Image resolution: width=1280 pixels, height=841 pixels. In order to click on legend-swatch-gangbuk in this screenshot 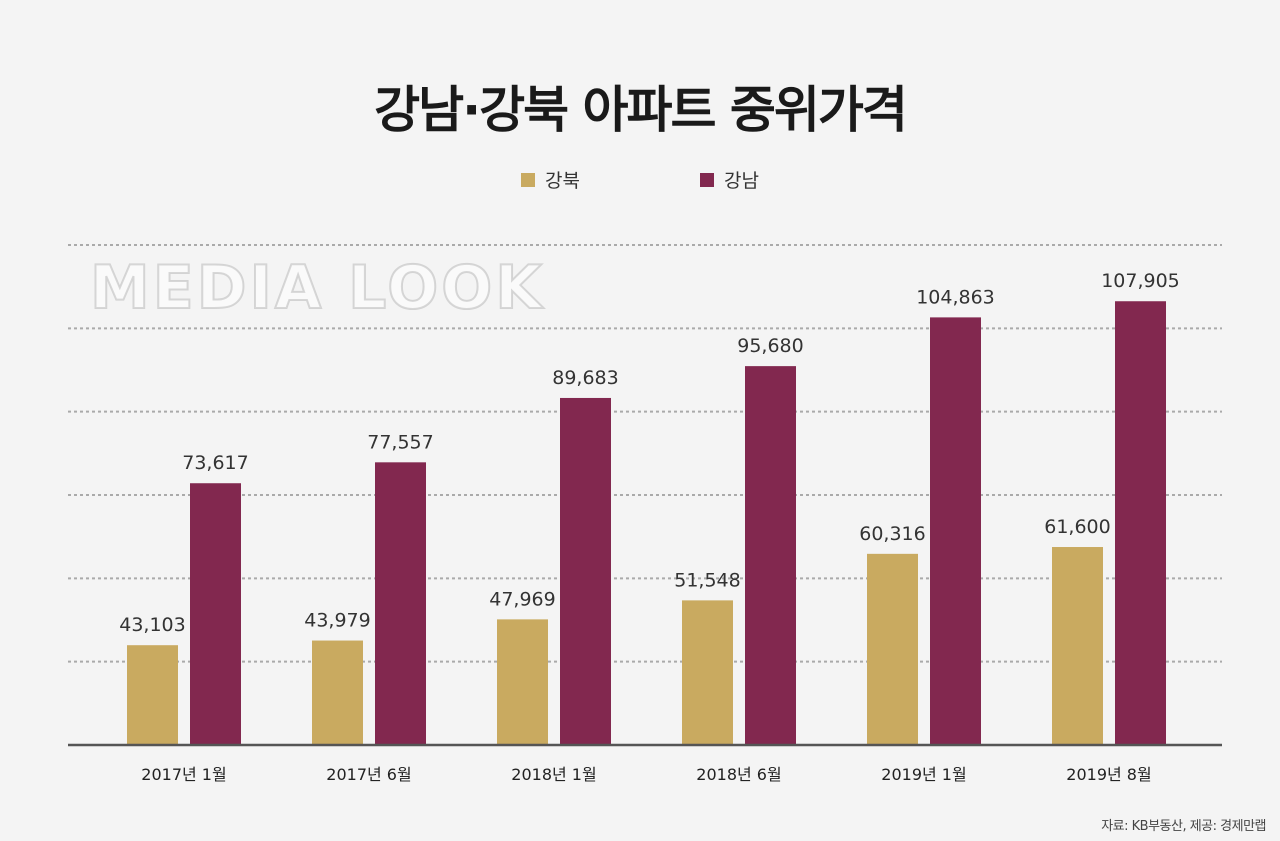, I will do `click(528, 179)`.